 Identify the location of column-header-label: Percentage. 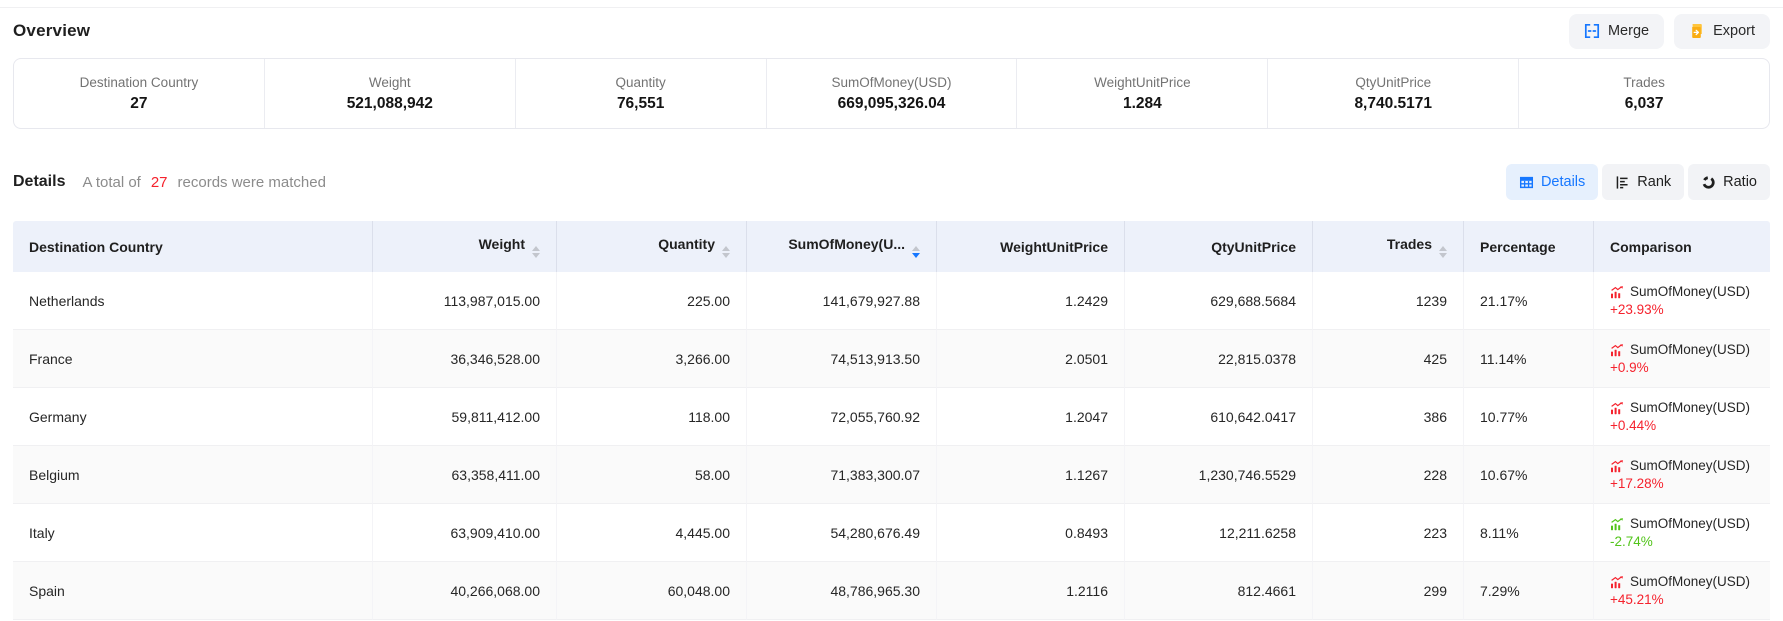
(1518, 246).